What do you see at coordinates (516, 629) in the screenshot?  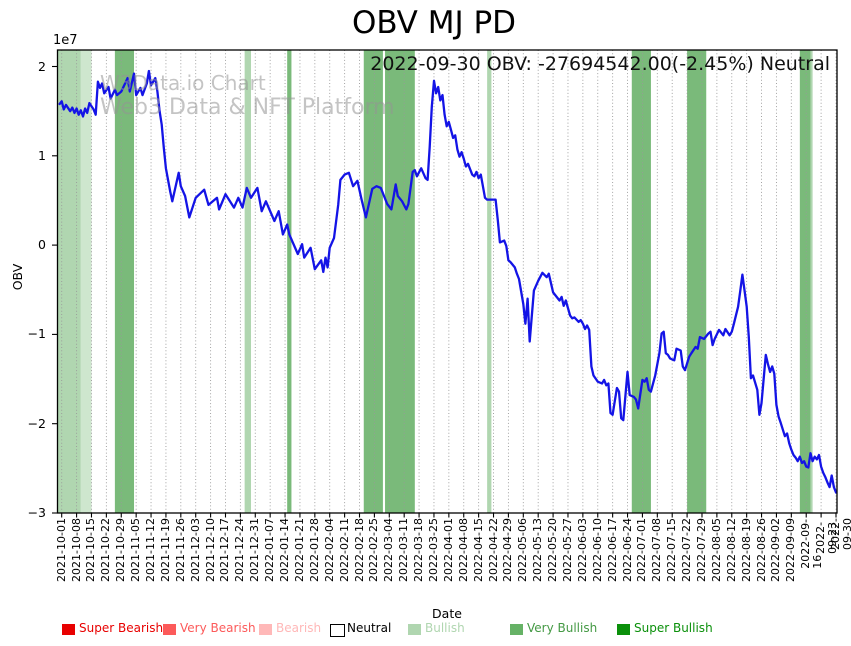 I see `legend-swatch-very-bullish` at bounding box center [516, 629].